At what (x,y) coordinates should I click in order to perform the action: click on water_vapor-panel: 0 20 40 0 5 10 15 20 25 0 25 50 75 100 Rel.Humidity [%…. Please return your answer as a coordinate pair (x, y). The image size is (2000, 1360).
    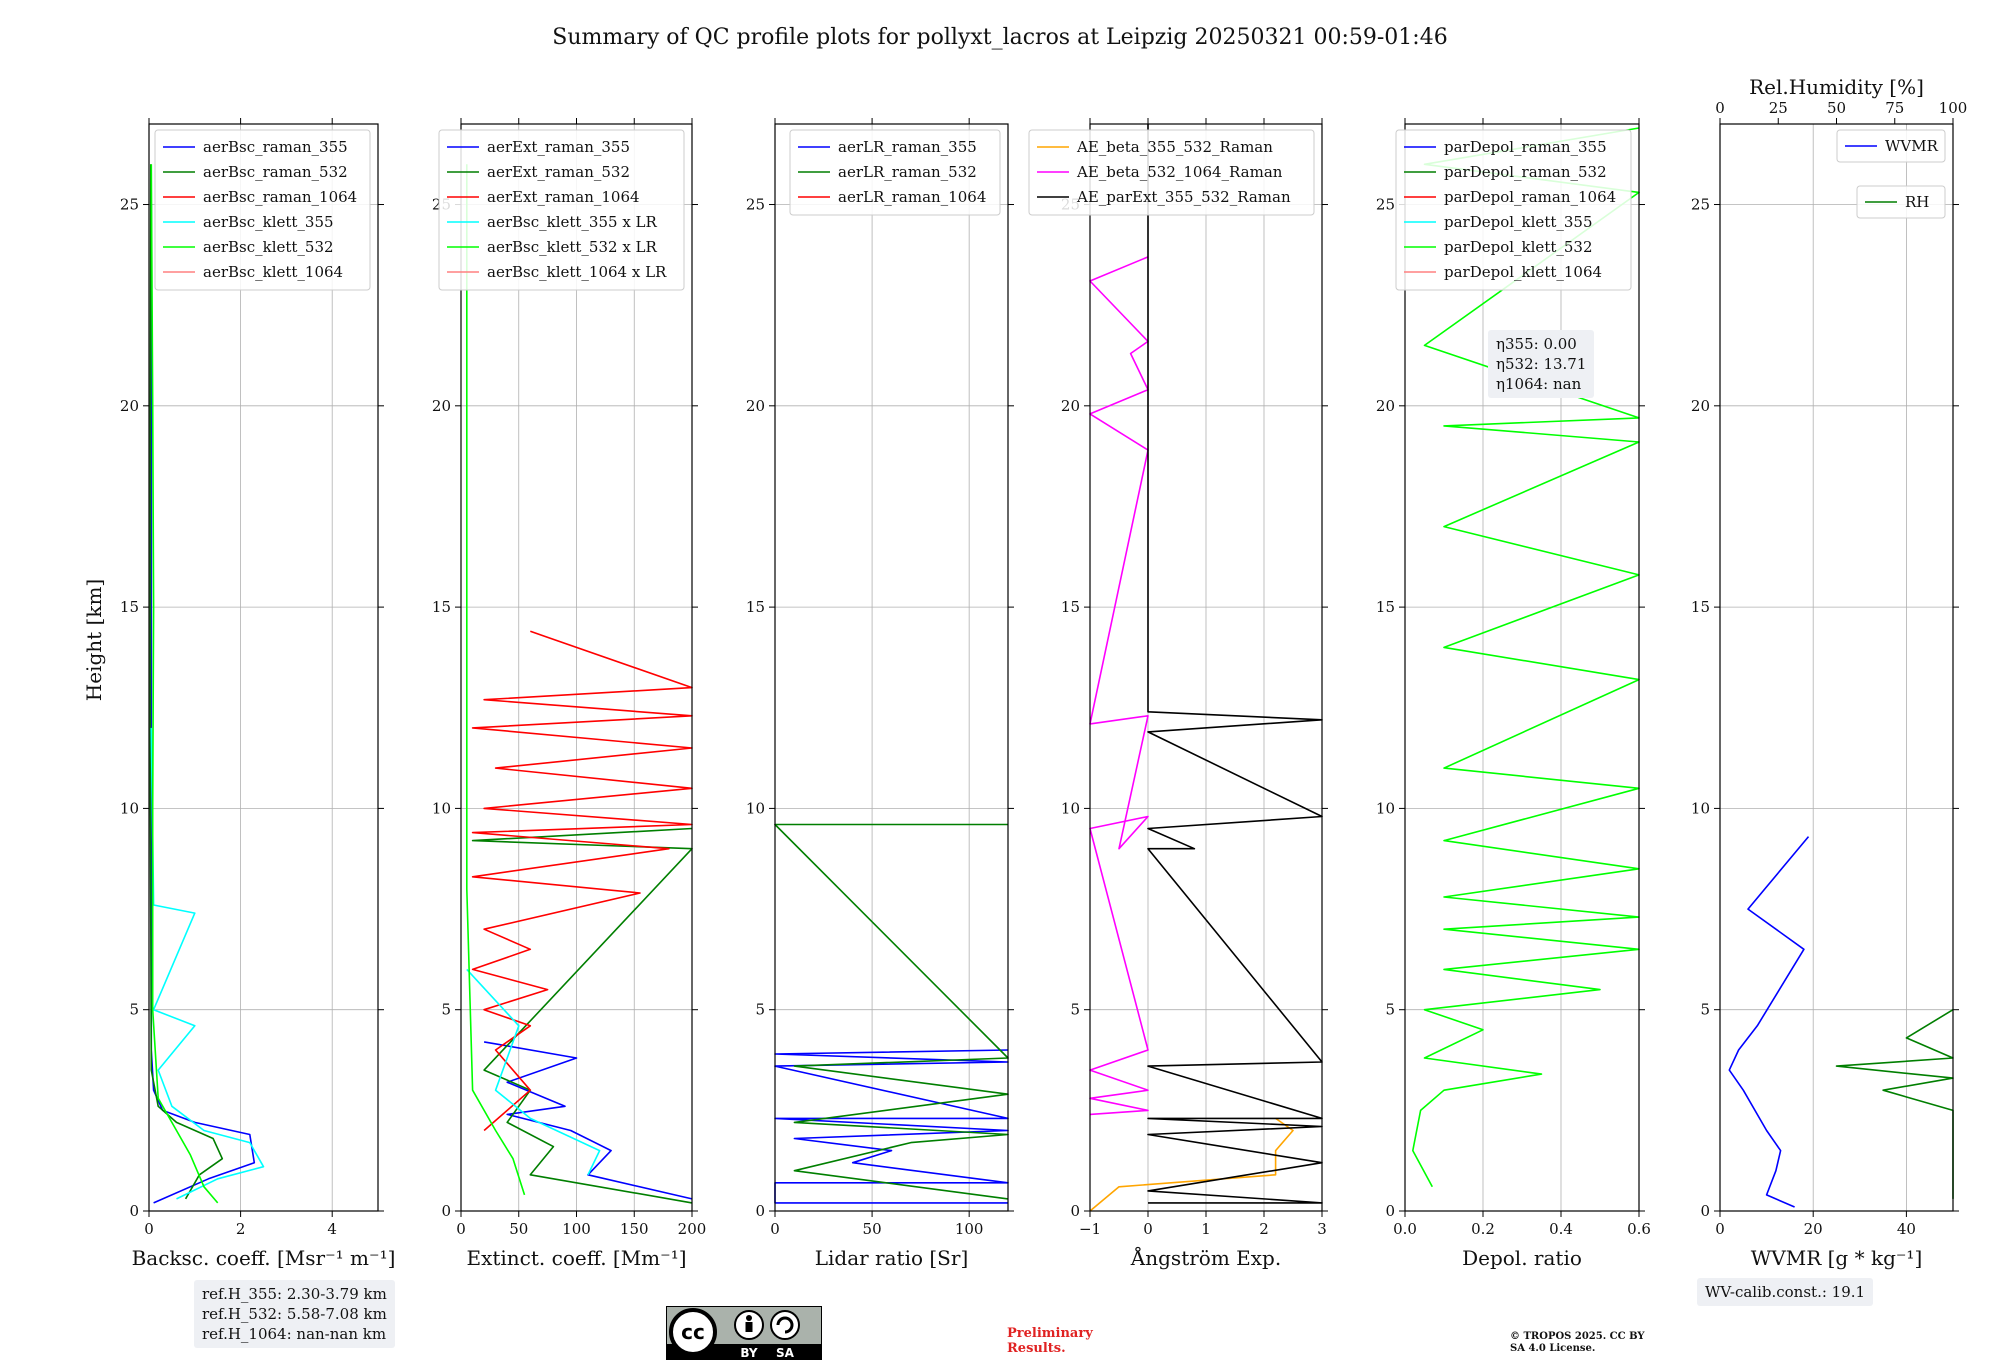
    Looking at the image, I should click on (1829, 672).